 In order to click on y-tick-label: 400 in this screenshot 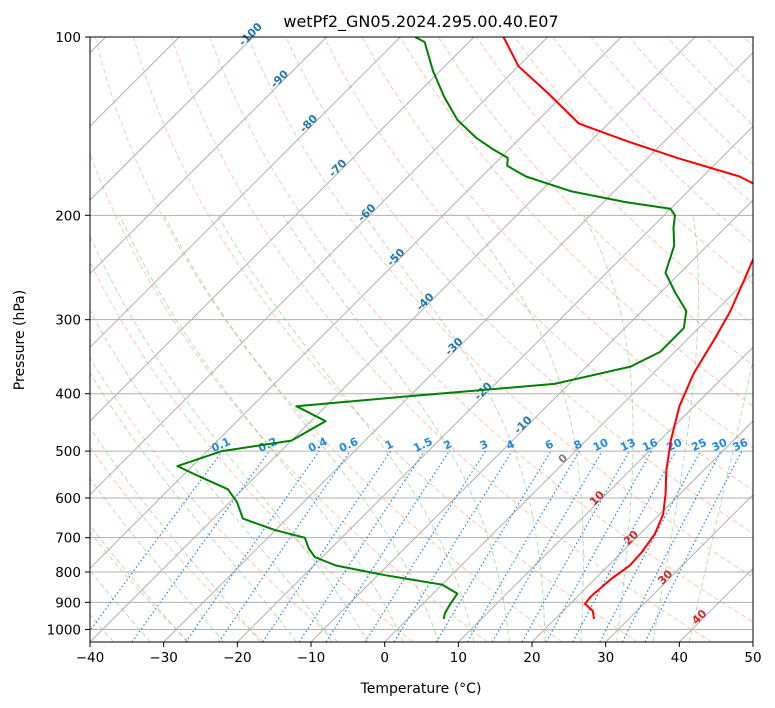, I will do `click(68, 395)`.